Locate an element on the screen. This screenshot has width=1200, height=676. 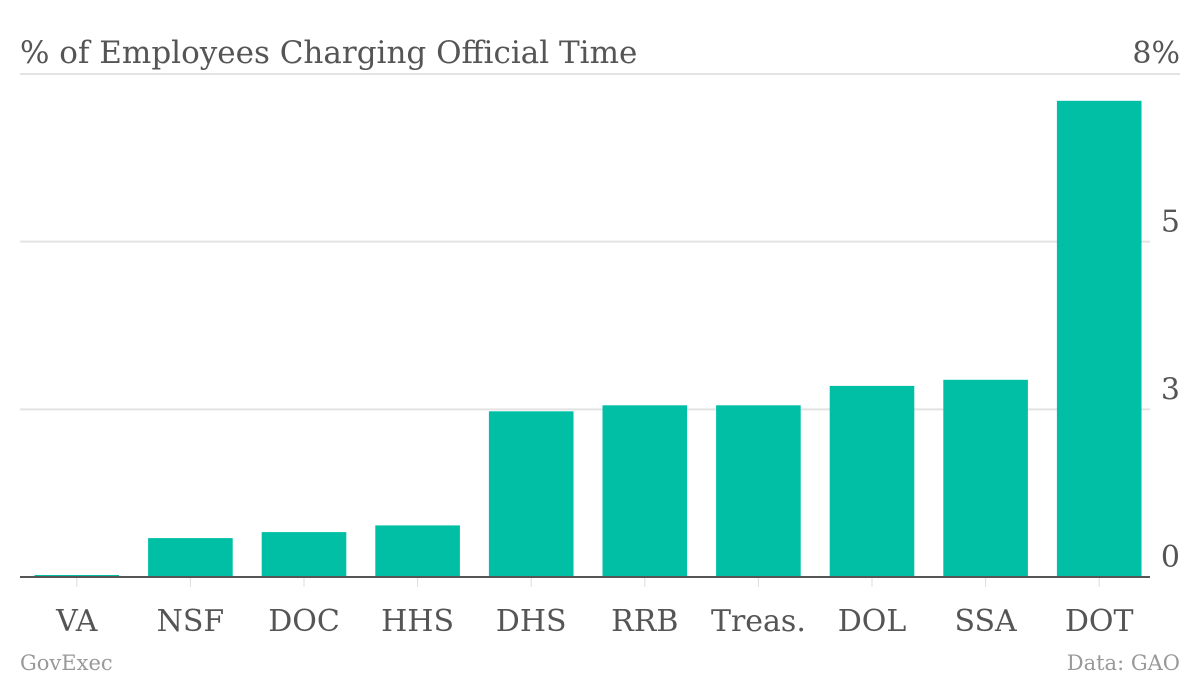
x-tick-label: DOL is located at coordinates (872, 621).